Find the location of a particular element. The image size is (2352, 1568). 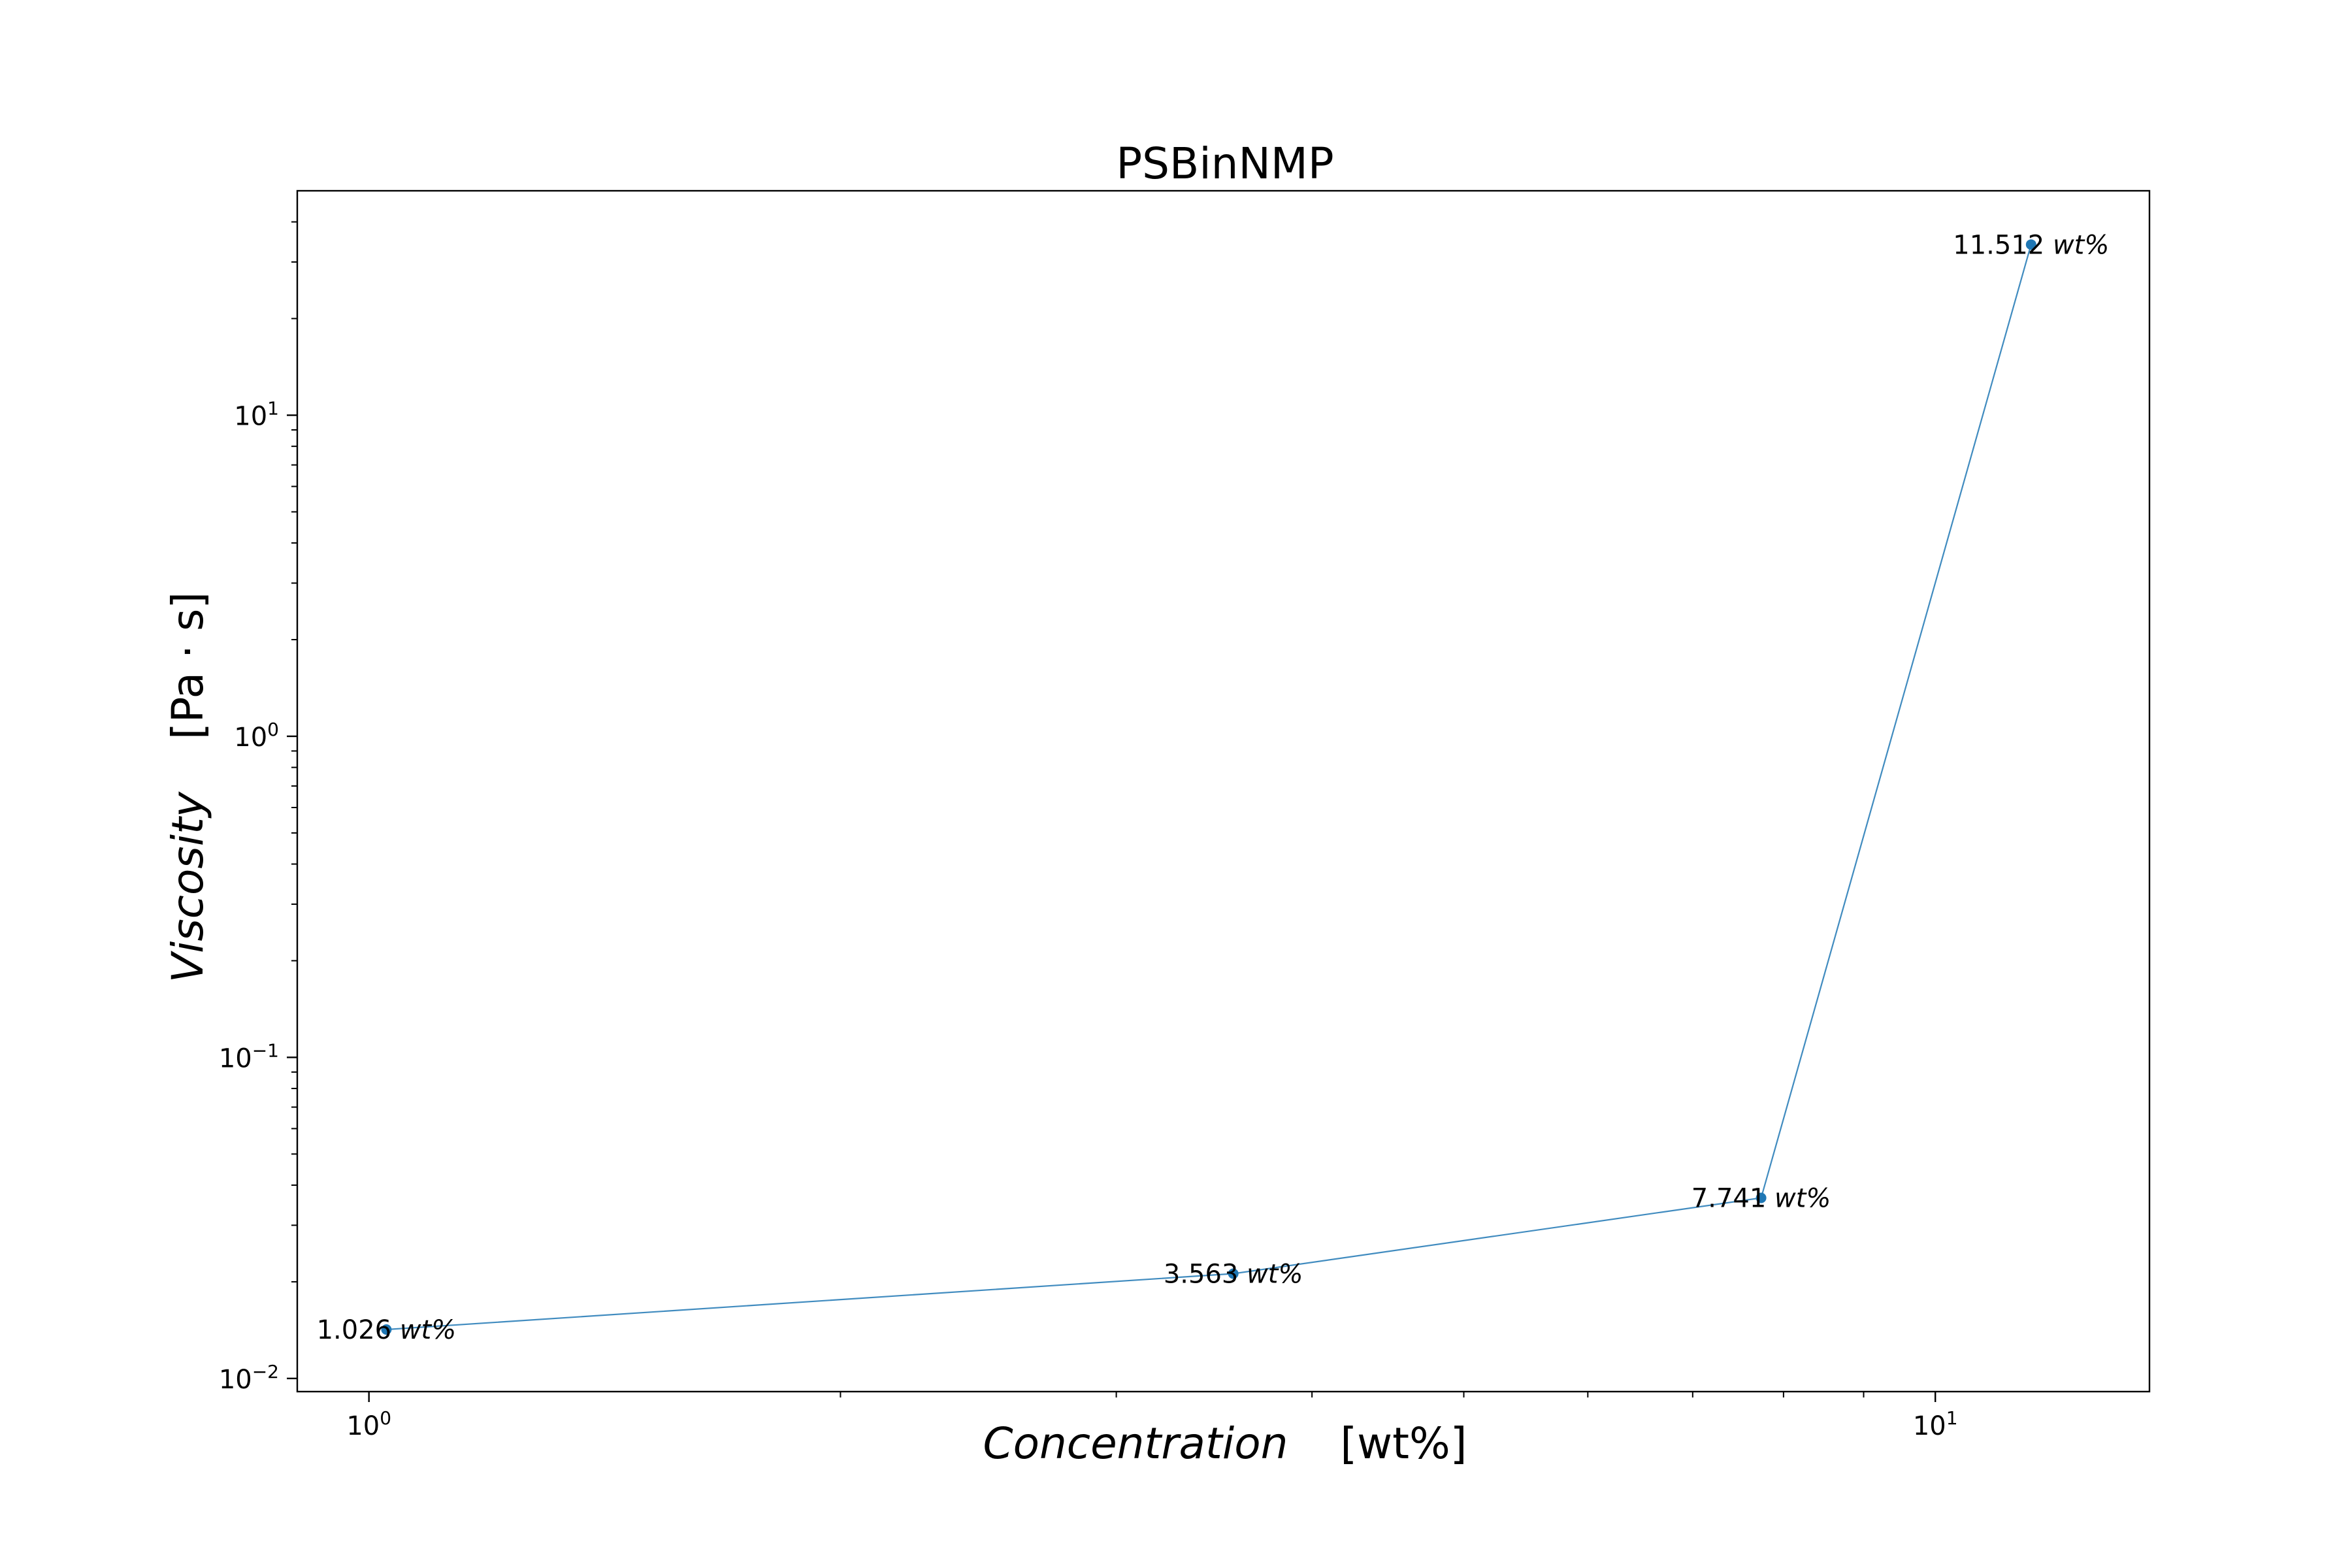

y-axis-unit: [Pa · s] is located at coordinates (188, 666).